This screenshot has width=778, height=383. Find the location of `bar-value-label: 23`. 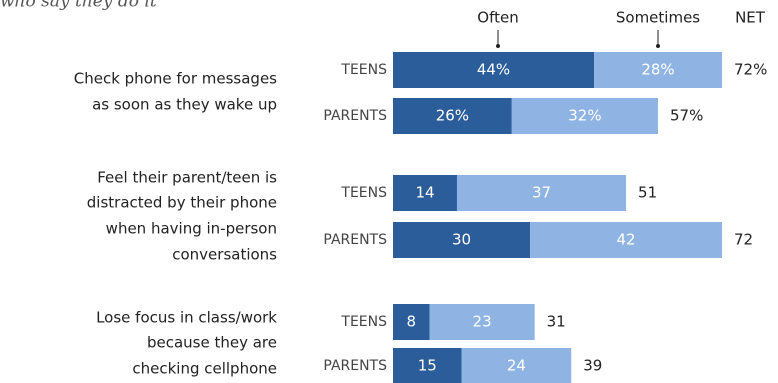

bar-value-label: 23 is located at coordinates (482, 322).